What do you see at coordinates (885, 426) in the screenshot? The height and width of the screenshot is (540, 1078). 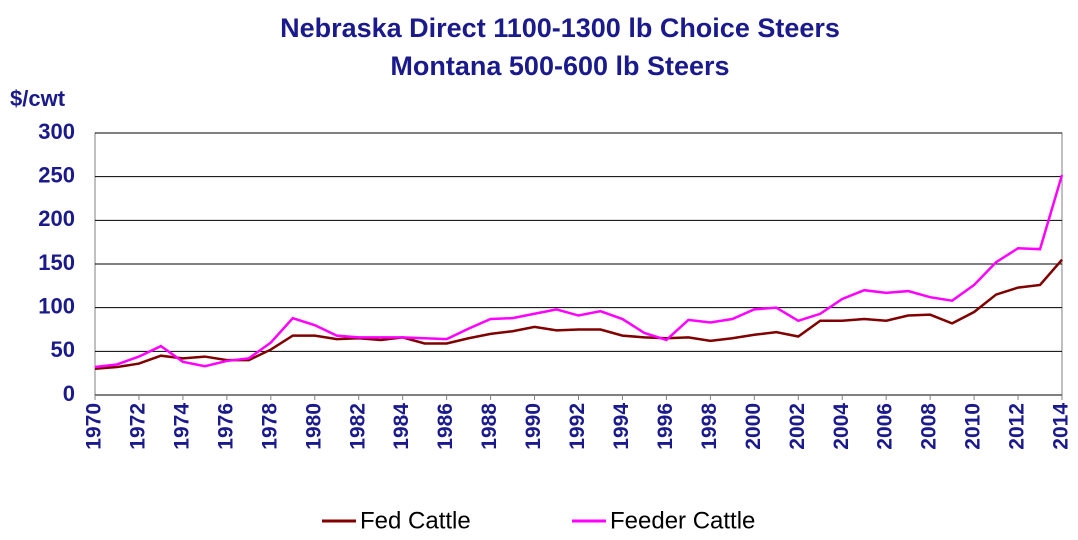 I see `x-tick-label: 2006` at bounding box center [885, 426].